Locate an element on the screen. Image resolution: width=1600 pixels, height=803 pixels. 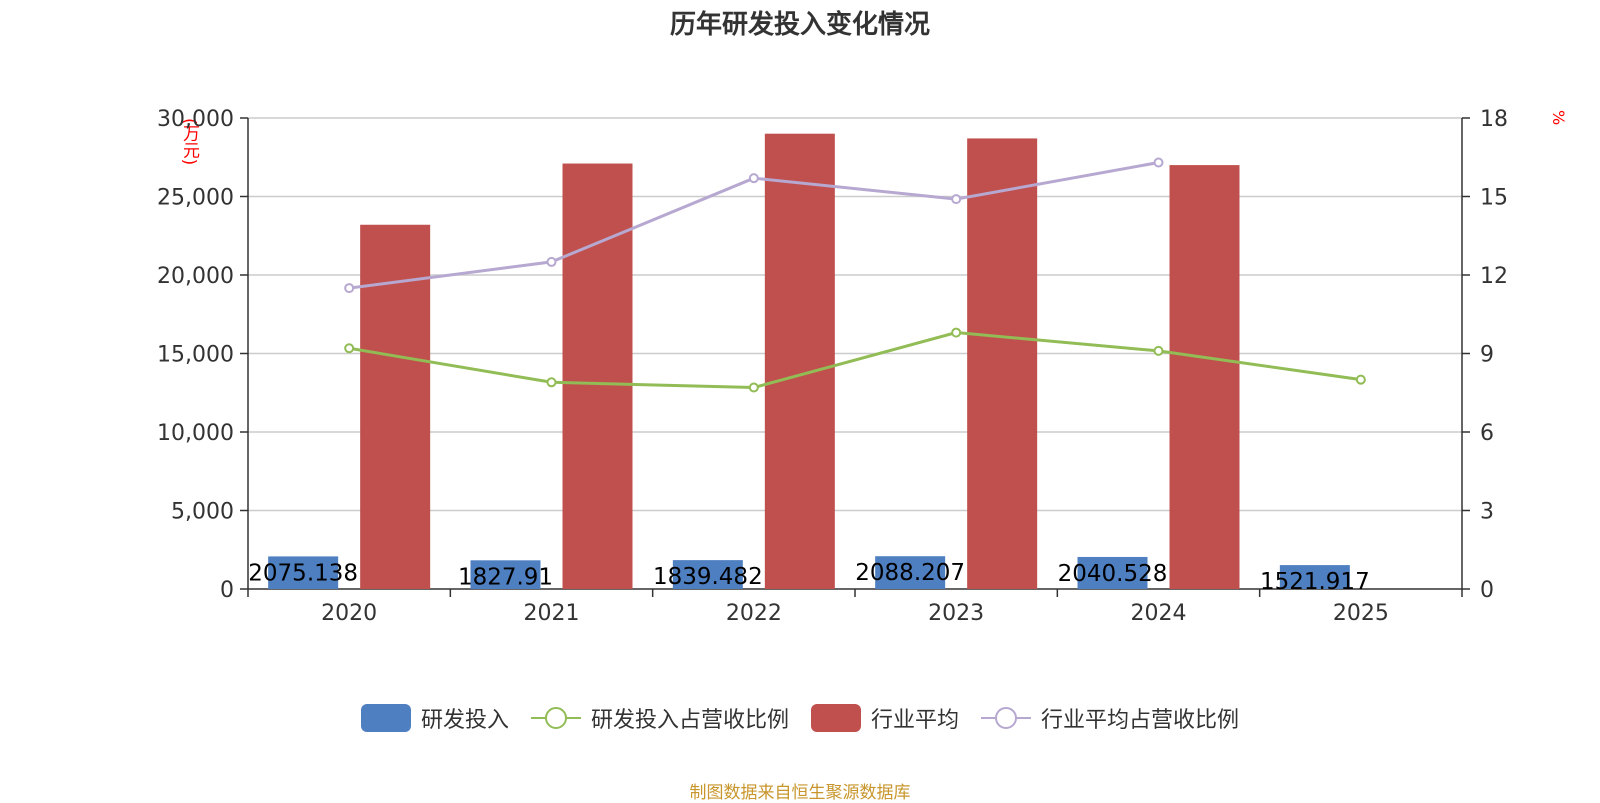
x-tick-label: 2025 is located at coordinates (1361, 613).